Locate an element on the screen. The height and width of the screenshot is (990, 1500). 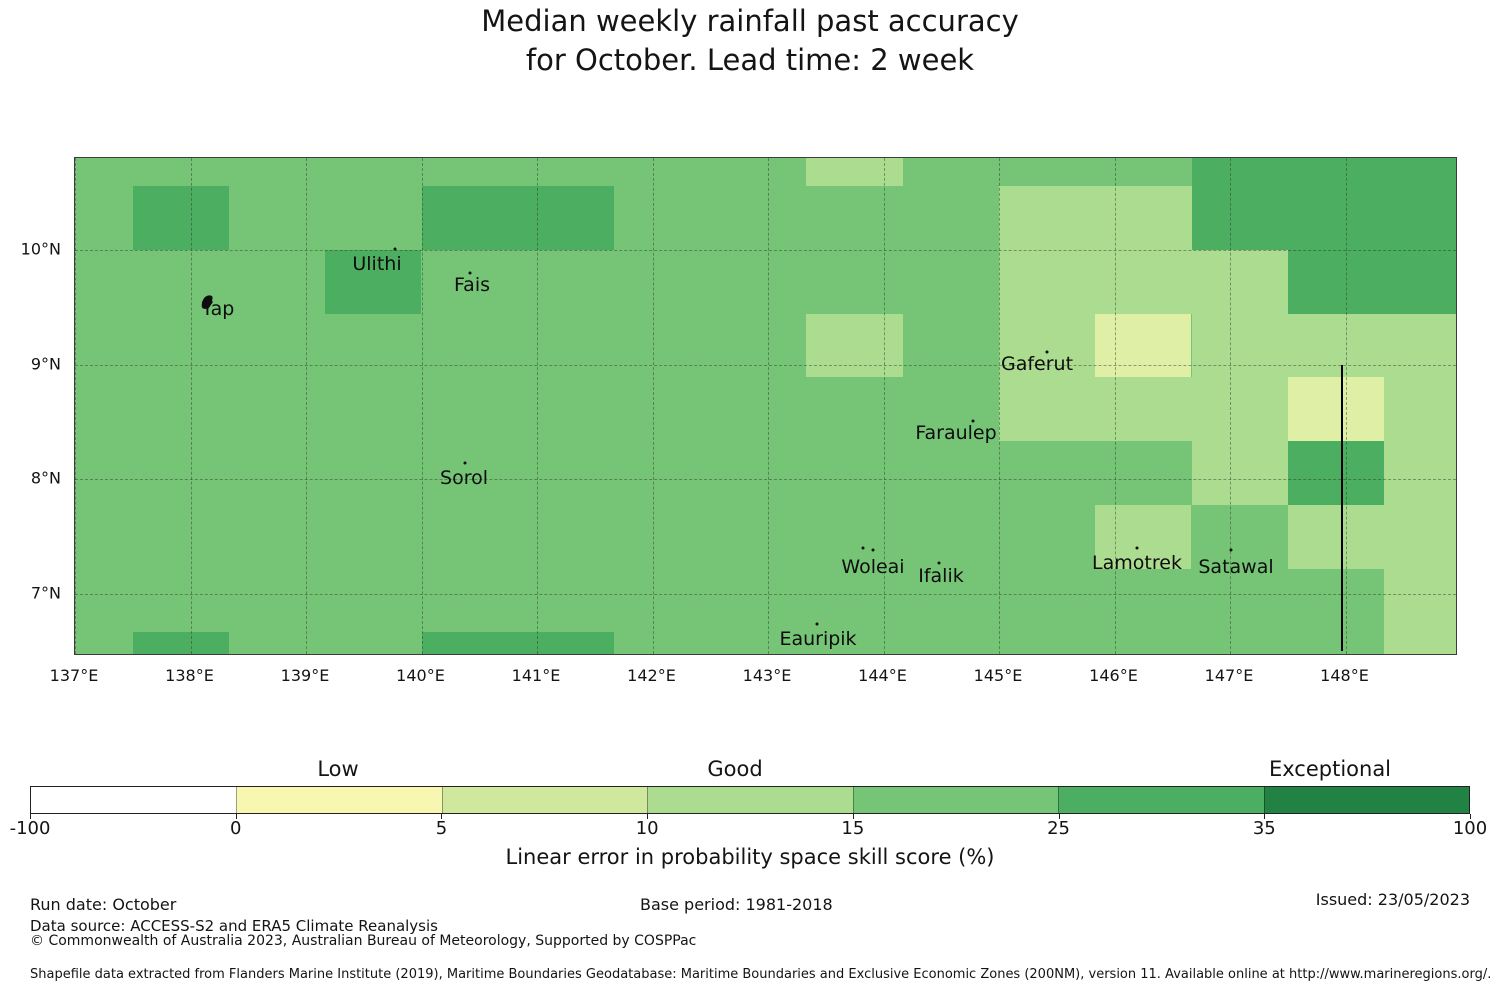
x-tick-label: 146°E is located at coordinates (1113, 675).